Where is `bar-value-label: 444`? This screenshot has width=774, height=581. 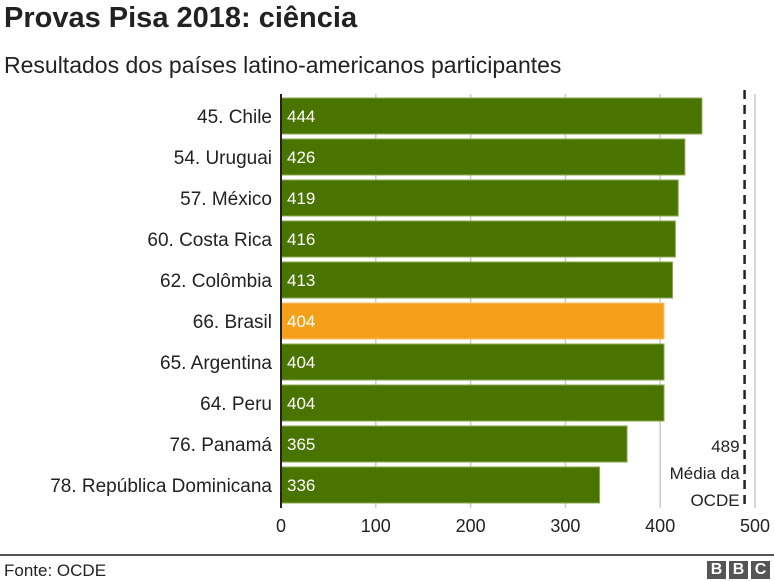
bar-value-label: 444 is located at coordinates (301, 116).